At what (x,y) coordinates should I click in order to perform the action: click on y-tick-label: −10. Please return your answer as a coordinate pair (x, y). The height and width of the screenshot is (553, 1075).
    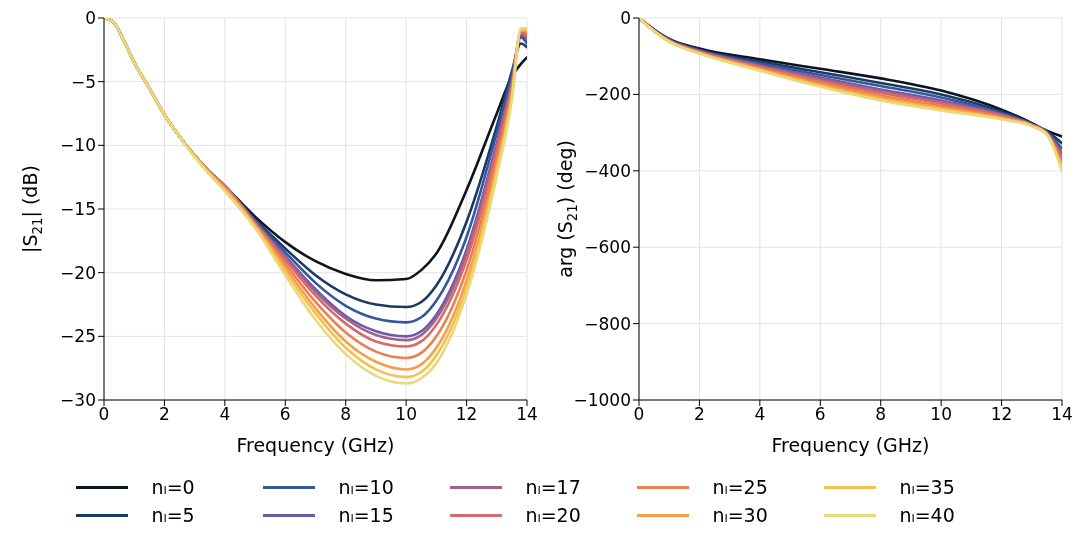
    Looking at the image, I should click on (78, 145).